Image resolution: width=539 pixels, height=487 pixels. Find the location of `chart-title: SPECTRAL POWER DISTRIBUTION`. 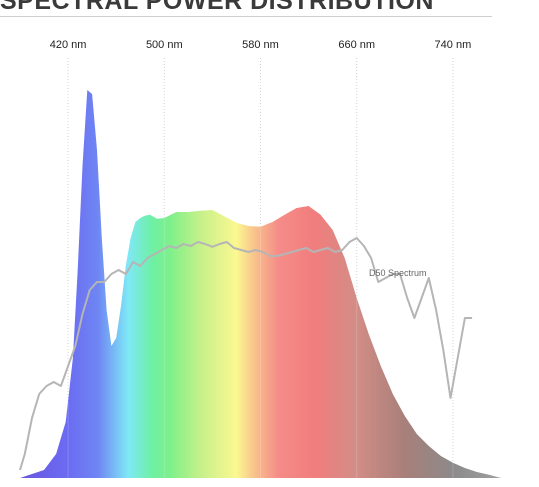

chart-title: SPECTRAL POWER DISTRIBUTION is located at coordinates (217, 7).